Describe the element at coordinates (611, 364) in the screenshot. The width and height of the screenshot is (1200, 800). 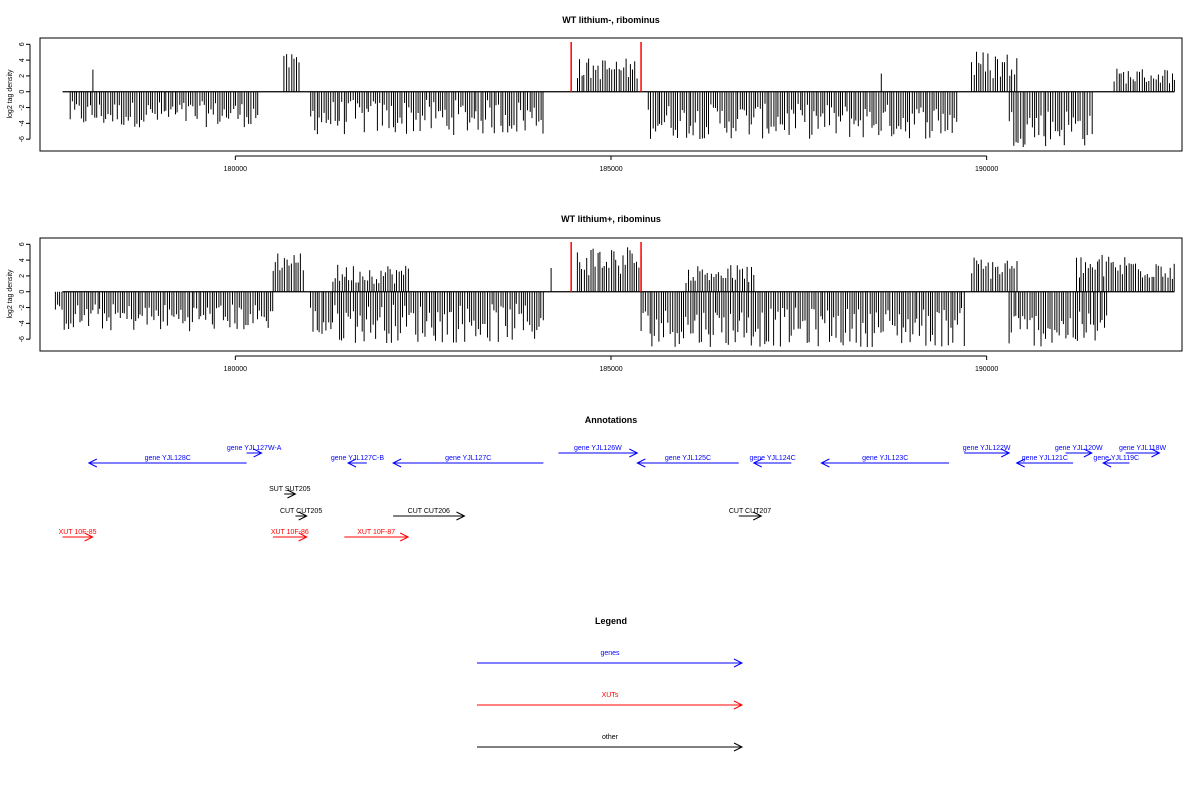
I see `x-axis: 180000 185000 190000` at that location.